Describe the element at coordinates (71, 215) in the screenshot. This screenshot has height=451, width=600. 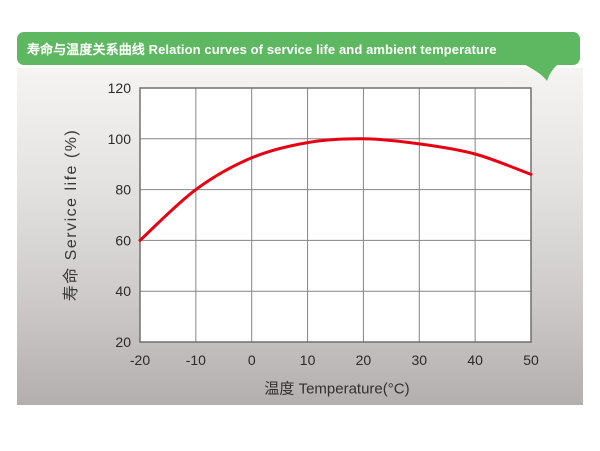
I see `y-axis-title: 寿命 Service life (%)` at that location.